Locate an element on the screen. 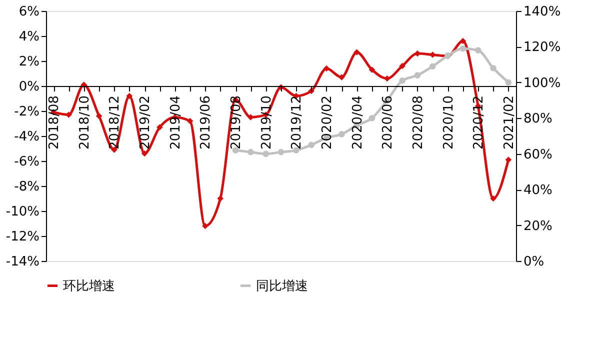 The image size is (609, 346). x-tick-label: 2019/04 is located at coordinates (176, 123).